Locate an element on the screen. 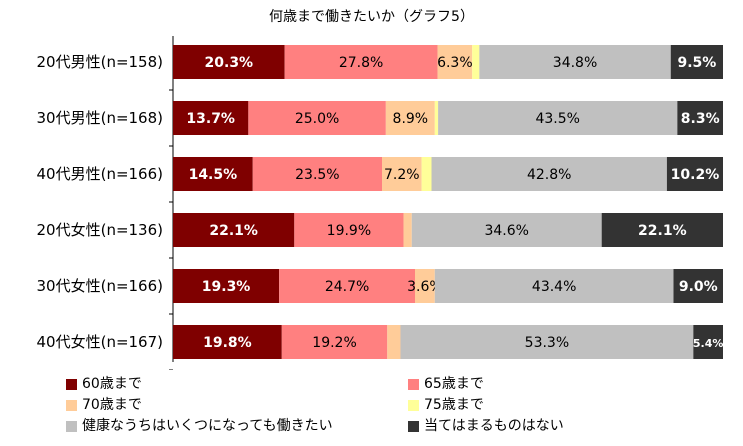 The height and width of the screenshot is (446, 743). data-label: 3.6% is located at coordinates (425, 287).